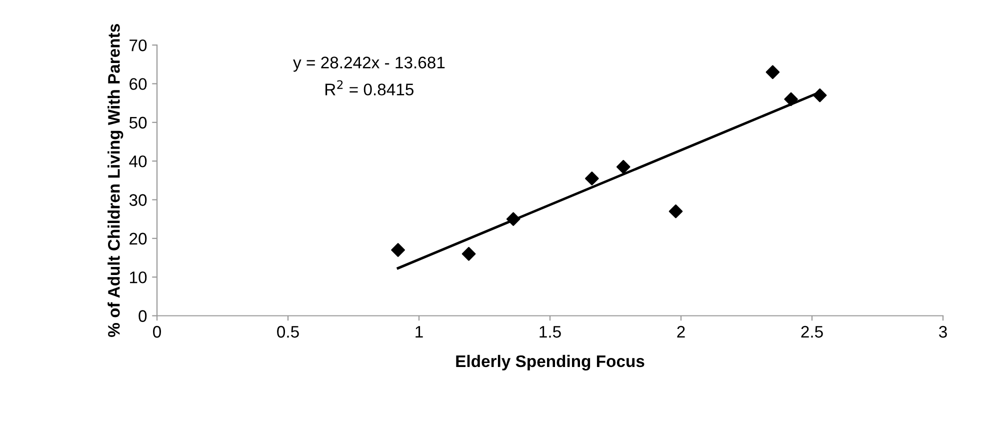 This screenshot has height=421, width=1000. What do you see at coordinates (681, 332) in the screenshot?
I see `x-tick-label: 2` at bounding box center [681, 332].